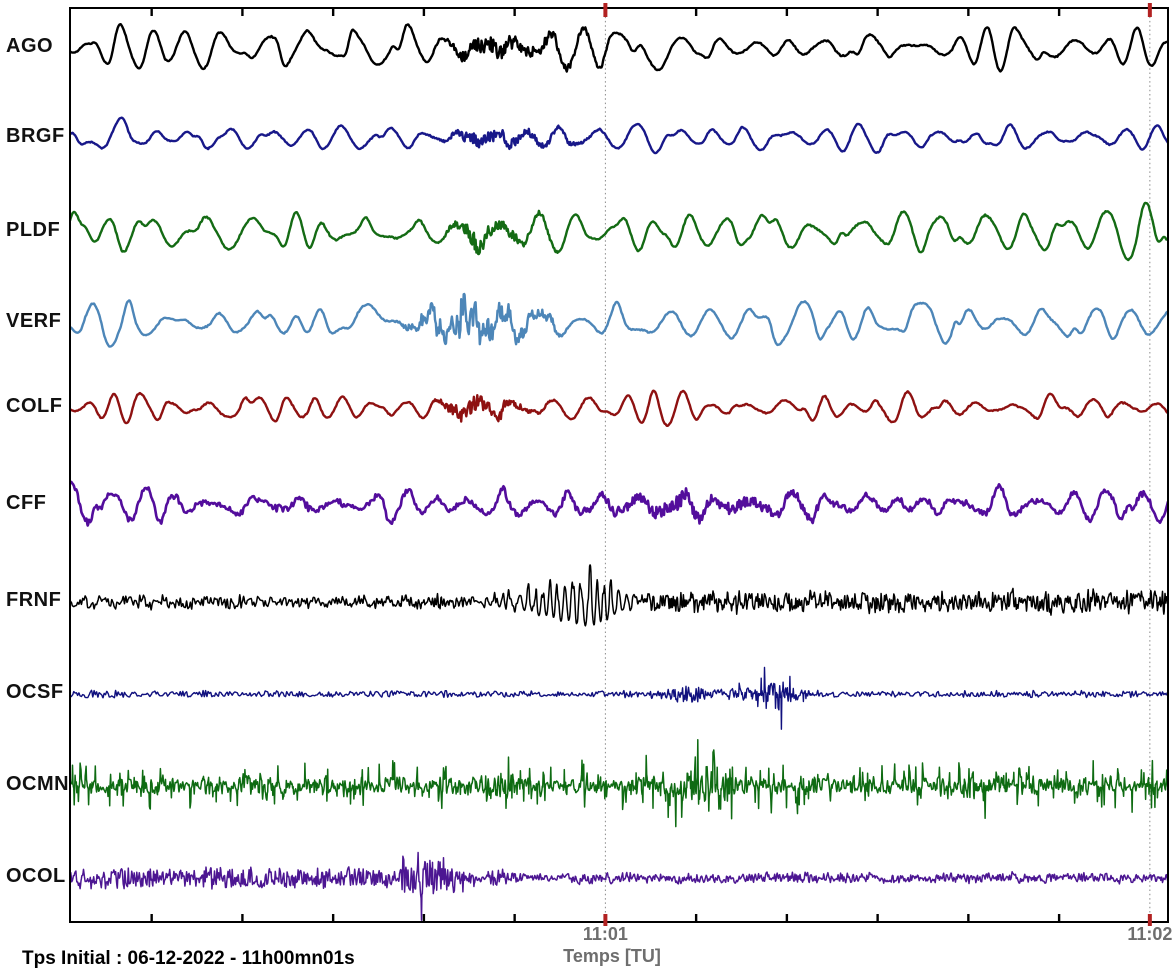 The width and height of the screenshot is (1176, 976). Describe the element at coordinates (34, 321) in the screenshot. I see `station-label-VERF: VERF` at that location.